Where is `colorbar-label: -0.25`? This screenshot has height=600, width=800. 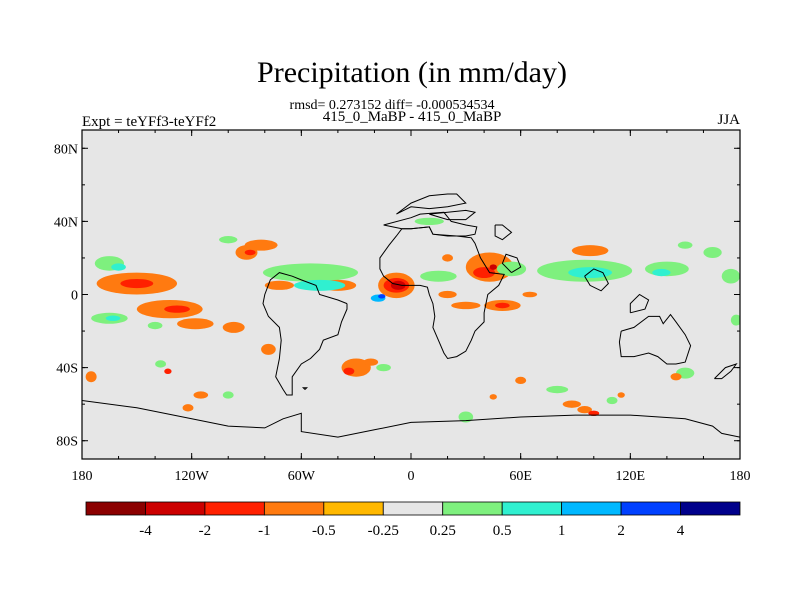 colorbar-label: -0.25 is located at coordinates (383, 531).